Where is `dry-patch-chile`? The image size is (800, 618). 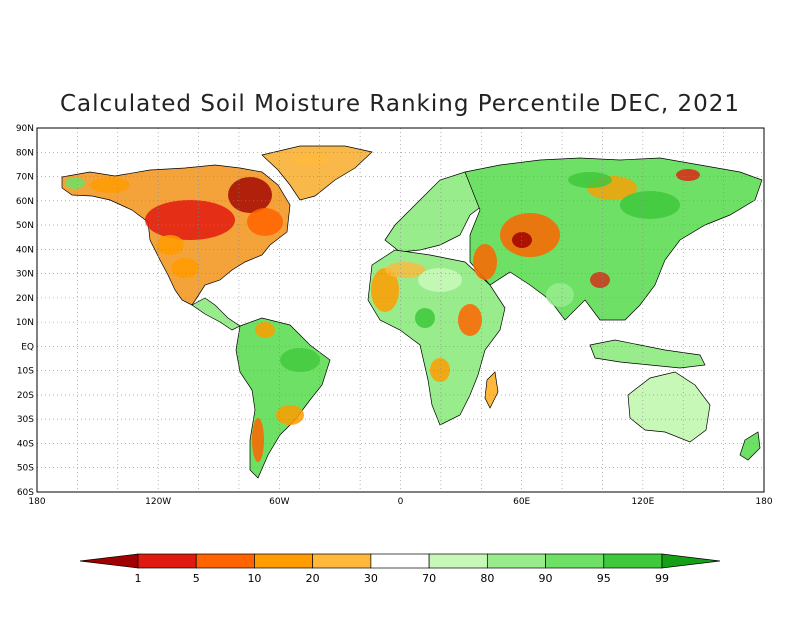 dry-patch-chile is located at coordinates (258, 440).